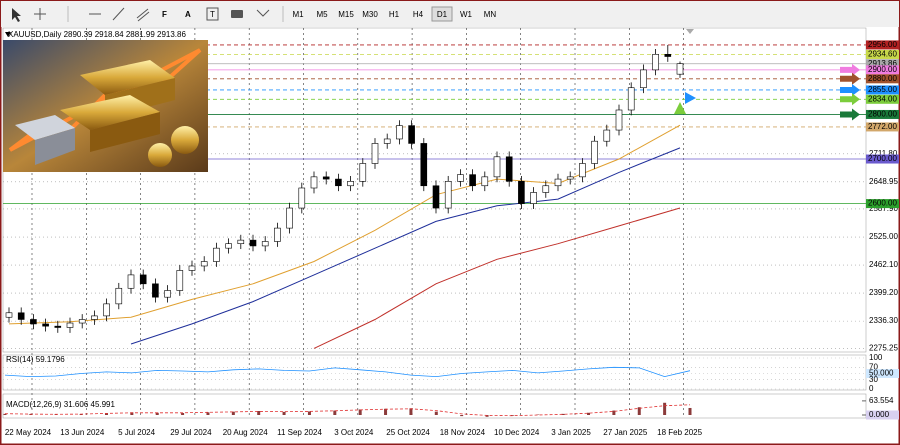  I want to click on label-tool: A, so click(188, 14).